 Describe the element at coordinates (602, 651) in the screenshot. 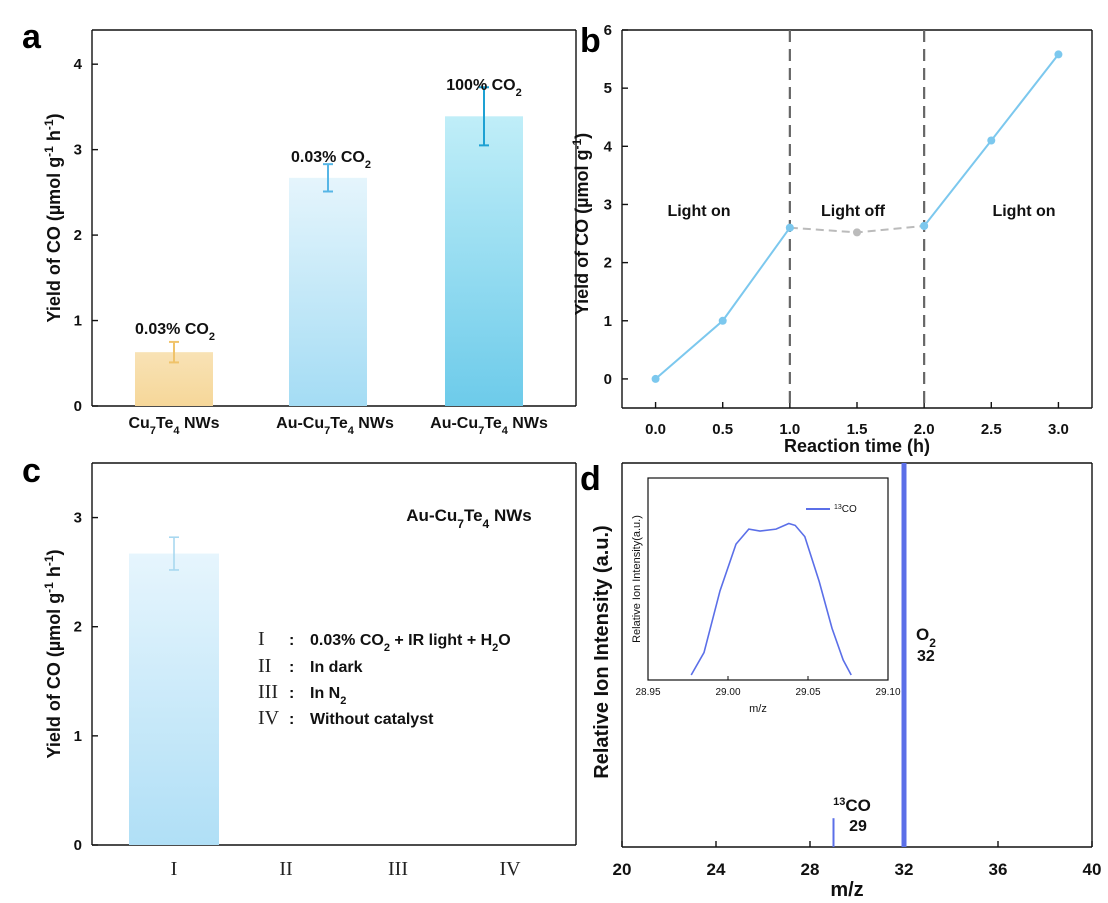

I see `d-y-label: Relative Ion Intensity (a.u.)` at that location.